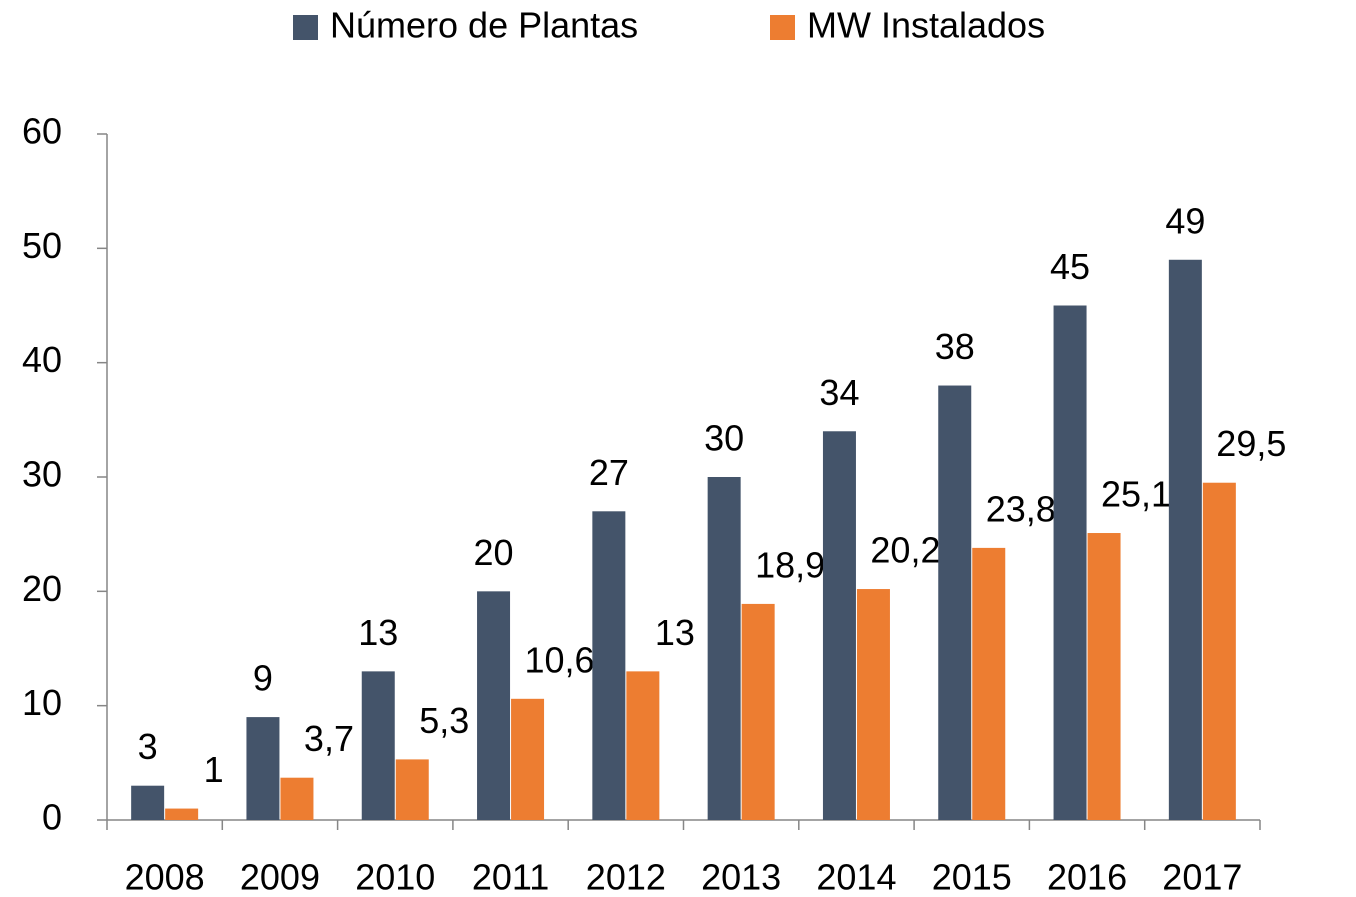  I want to click on data-label: 27, so click(609, 472).